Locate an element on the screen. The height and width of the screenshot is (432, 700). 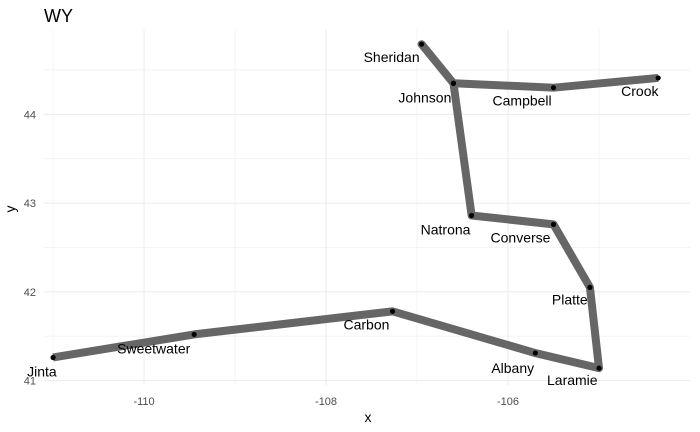
point-label-natrona: Natrona is located at coordinates (446, 229).